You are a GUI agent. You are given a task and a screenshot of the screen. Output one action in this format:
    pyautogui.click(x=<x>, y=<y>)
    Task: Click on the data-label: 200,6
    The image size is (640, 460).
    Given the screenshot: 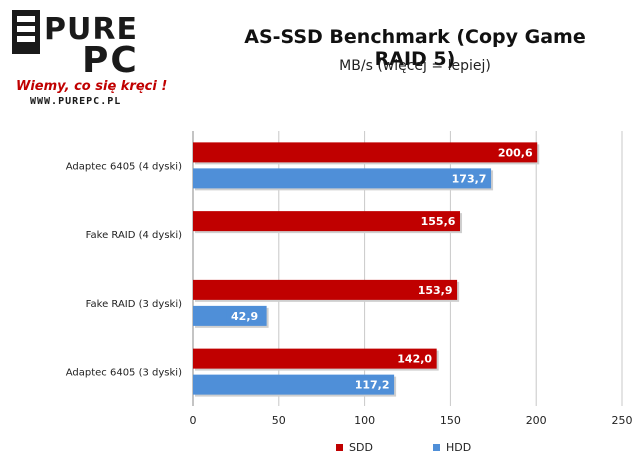 What is the action you would take?
    pyautogui.click(x=515, y=152)
    